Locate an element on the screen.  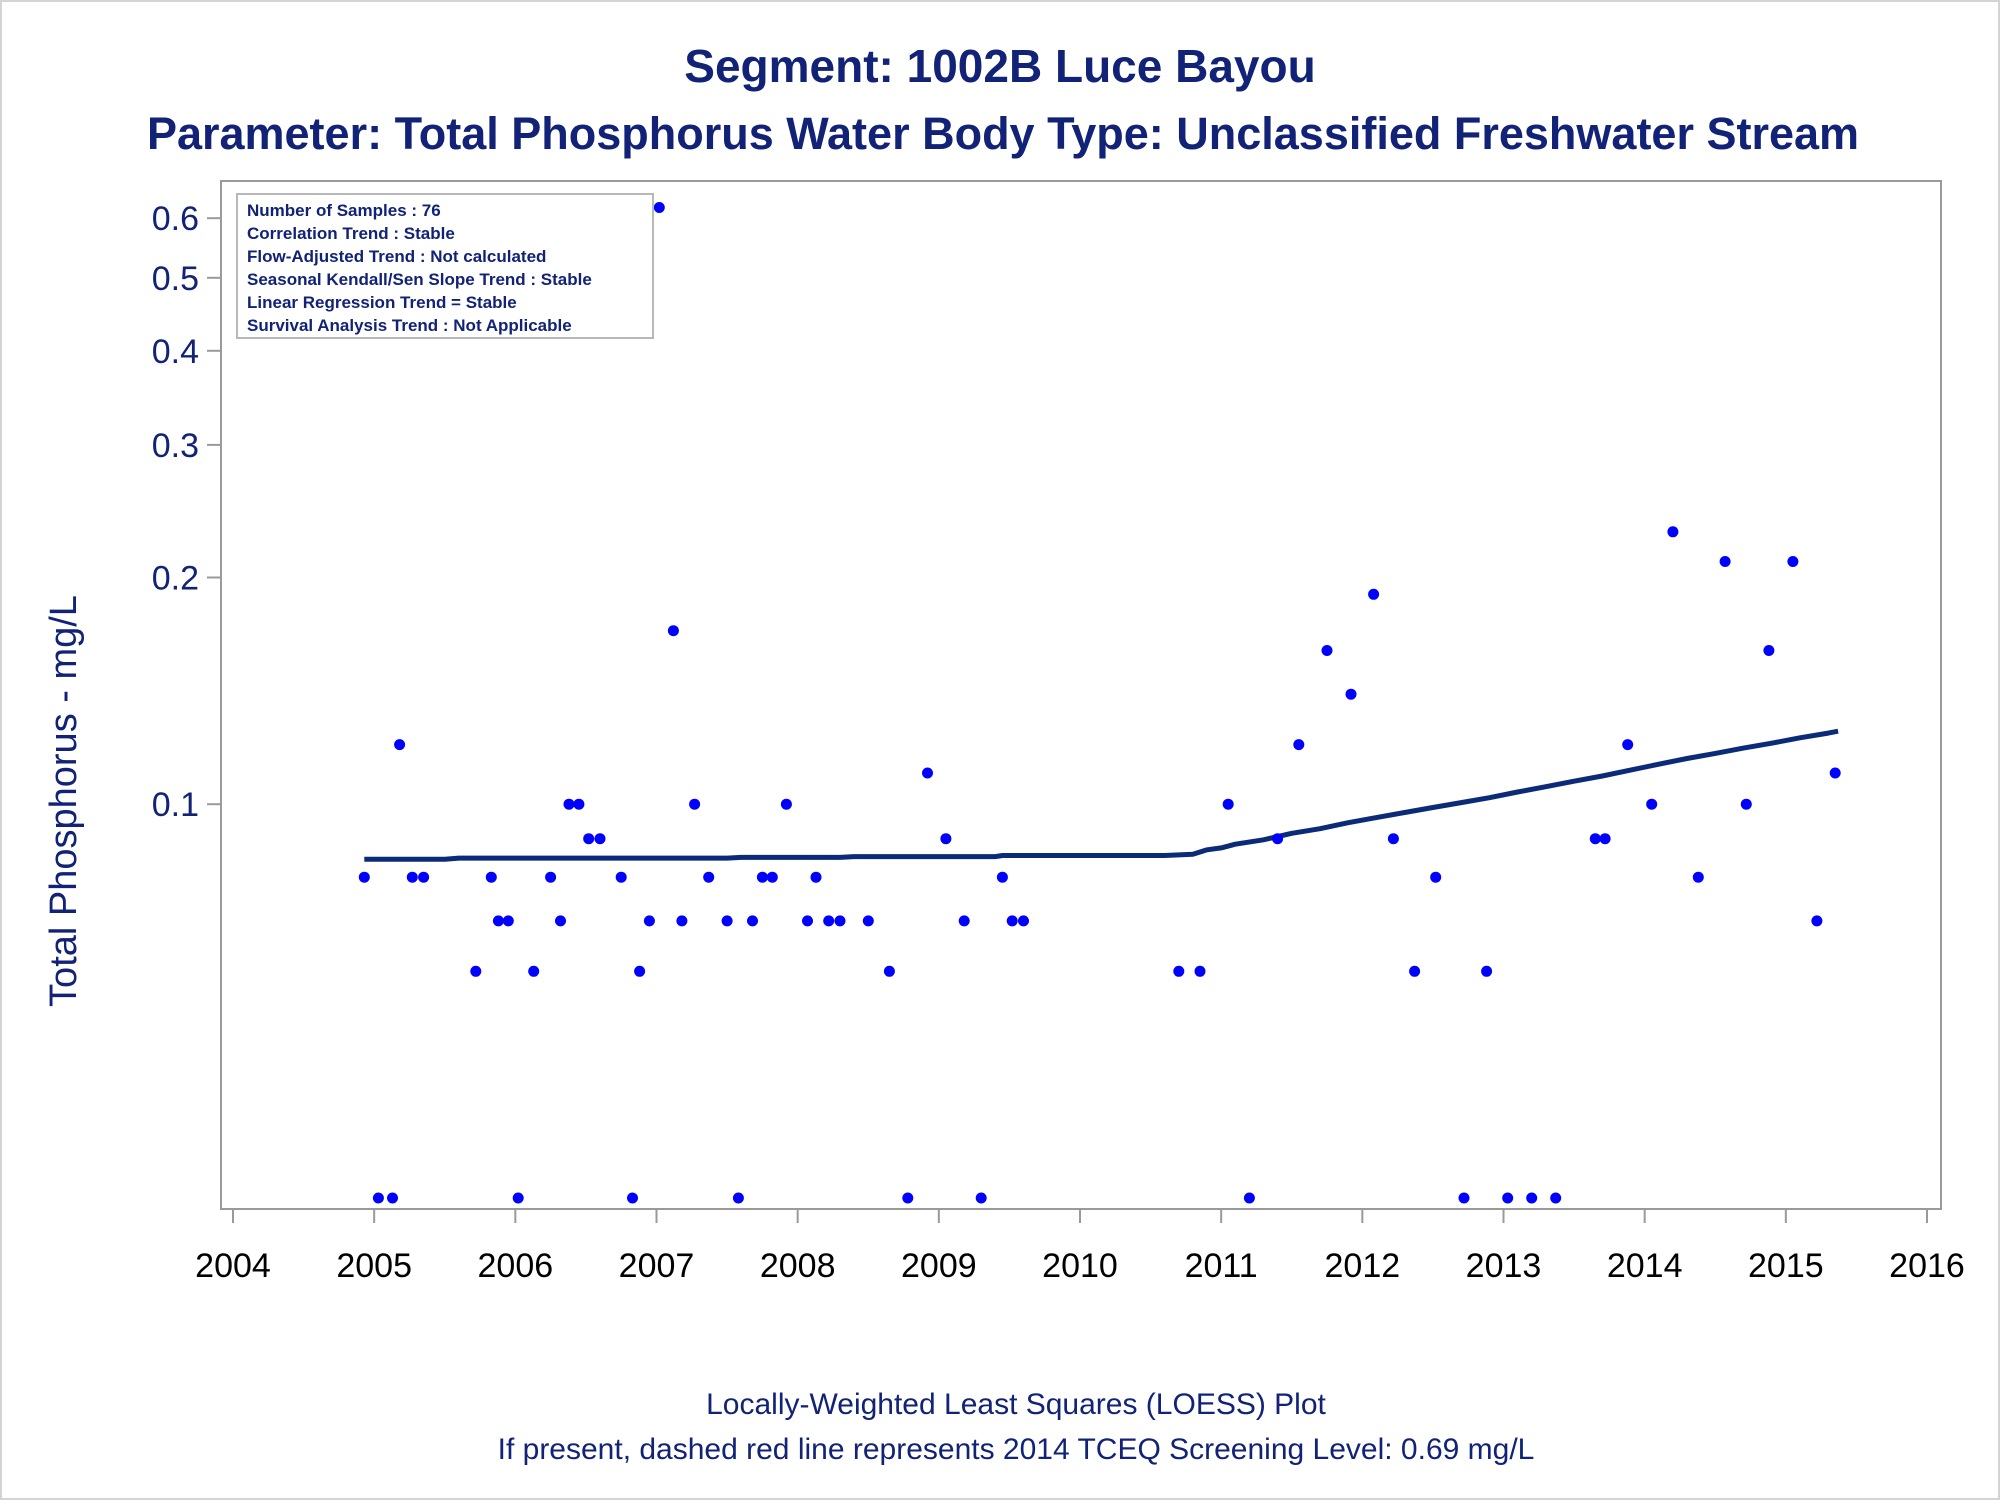
x-tick-label: 2008 is located at coordinates (798, 1266).